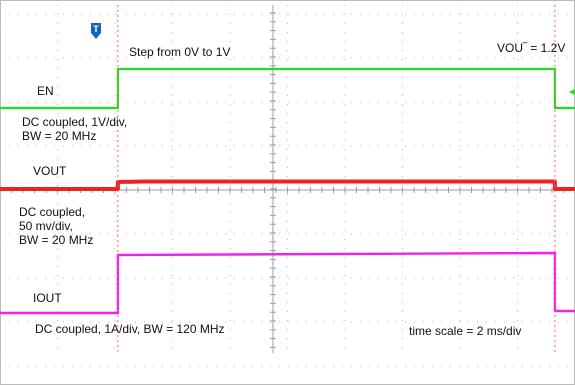  Describe the element at coordinates (287, 88) in the screenshot. I see `trace-en` at that location.